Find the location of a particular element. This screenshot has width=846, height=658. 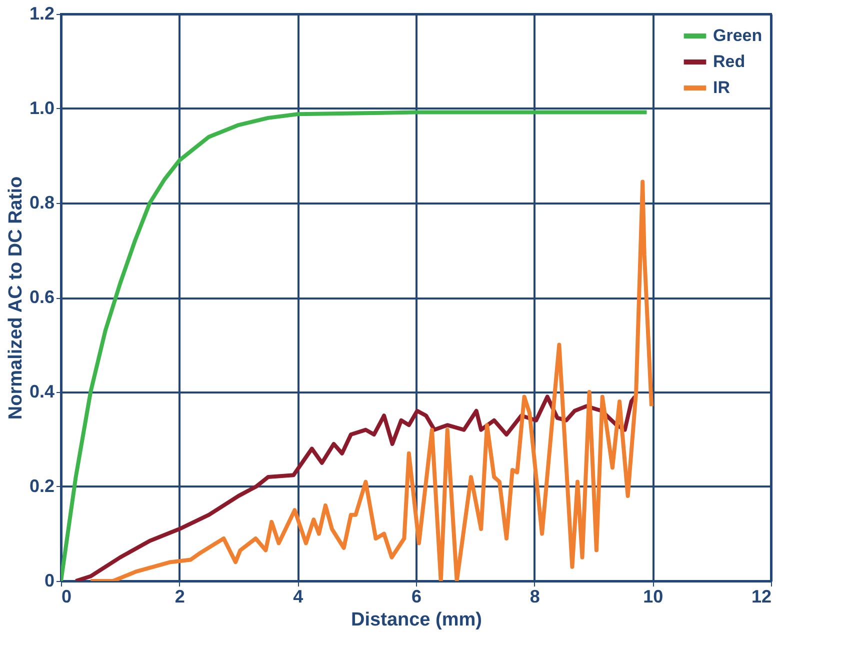

x-tick-label: 2 is located at coordinates (179, 596).